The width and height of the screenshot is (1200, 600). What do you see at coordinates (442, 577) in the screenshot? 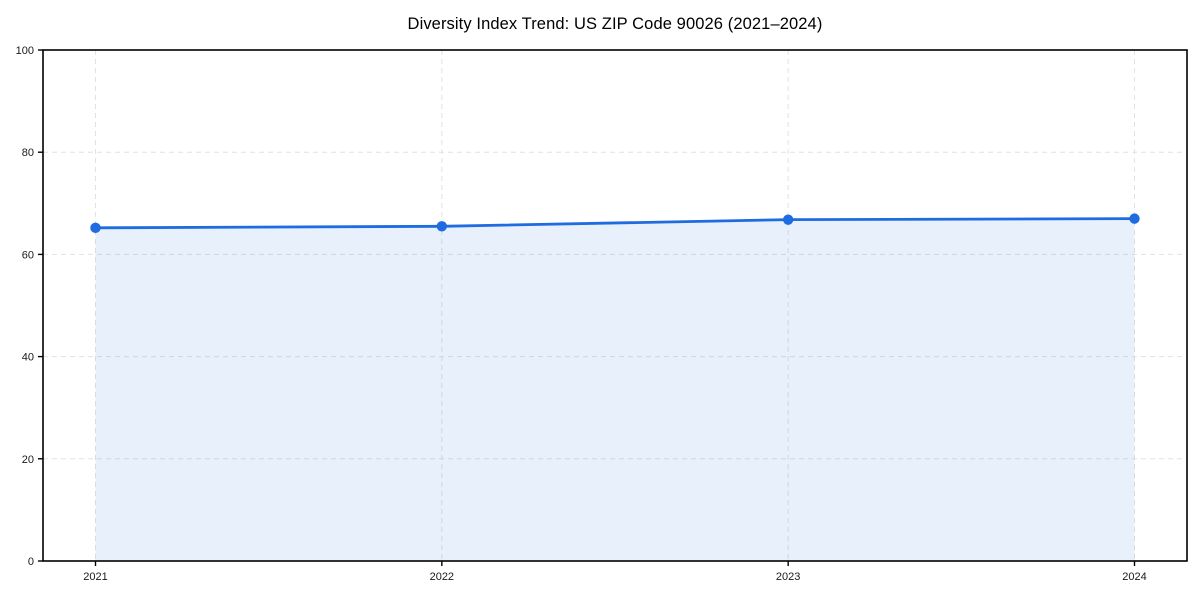
I see `x-tick-label: 2022` at bounding box center [442, 577].